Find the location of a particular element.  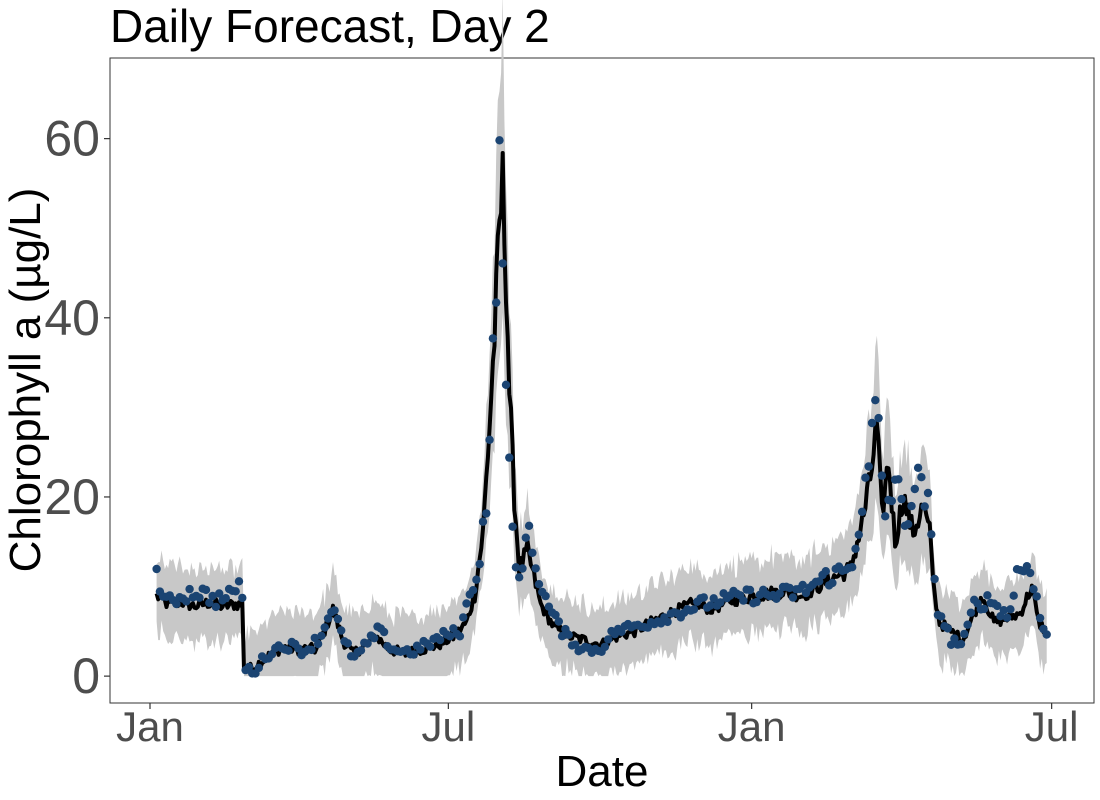

y-tick-label: 20 is located at coordinates (72, 497).